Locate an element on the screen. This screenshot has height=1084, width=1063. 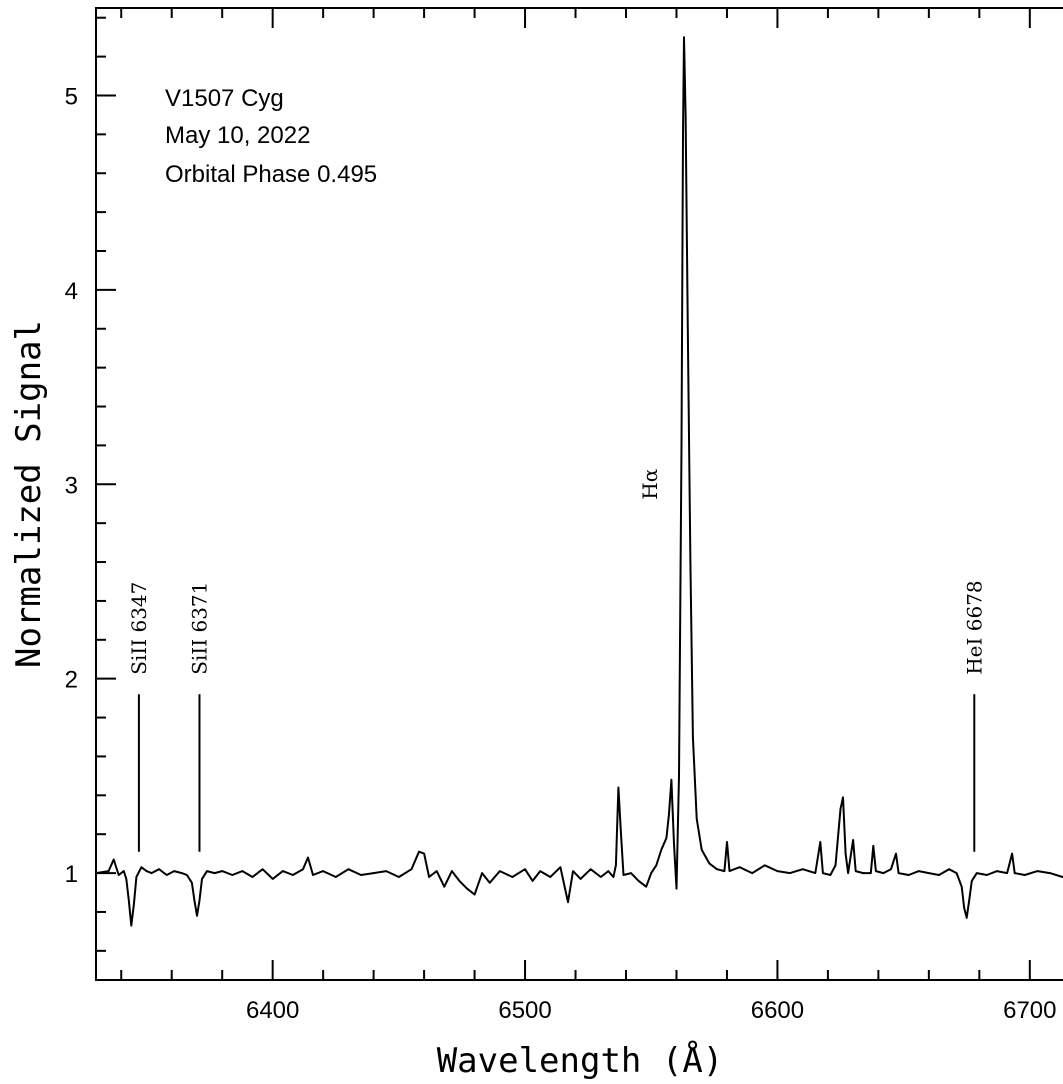
x-tick-label: 6500 is located at coordinates (524, 1010).